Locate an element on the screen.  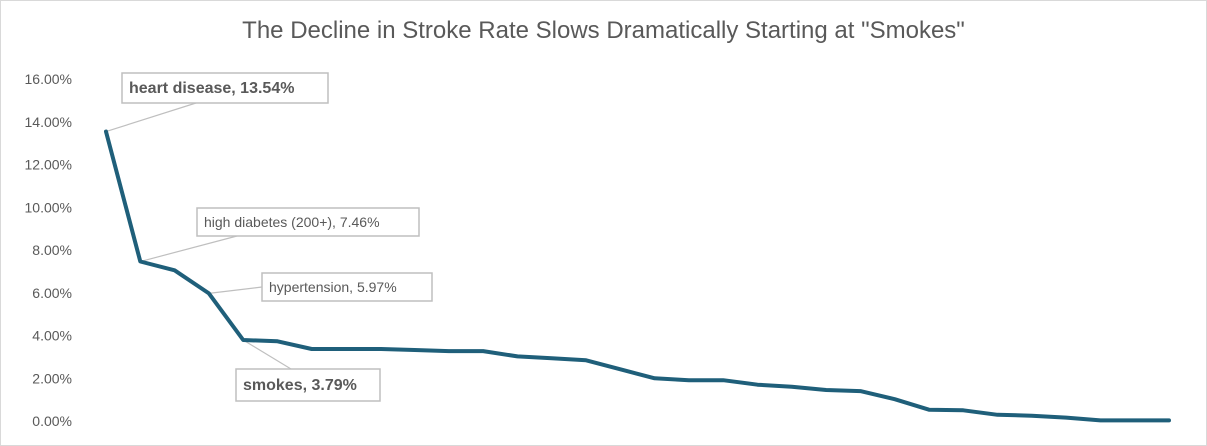
data-callout: high diabetes (200+), 7.46% is located at coordinates (308, 222).